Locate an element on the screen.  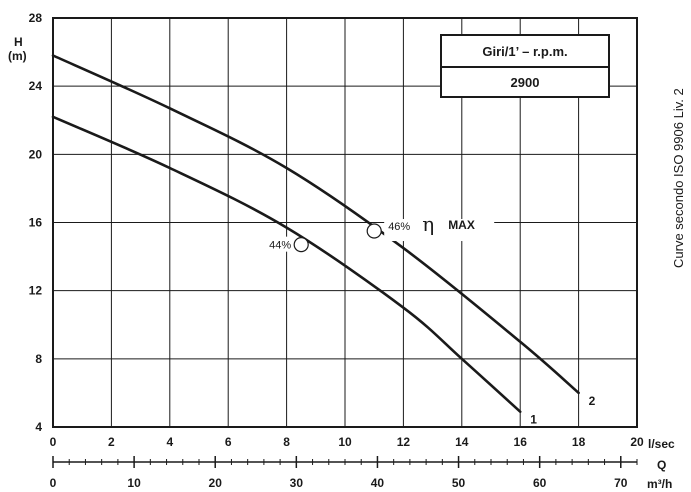
speed-box-value: 2900 is located at coordinates (525, 82).